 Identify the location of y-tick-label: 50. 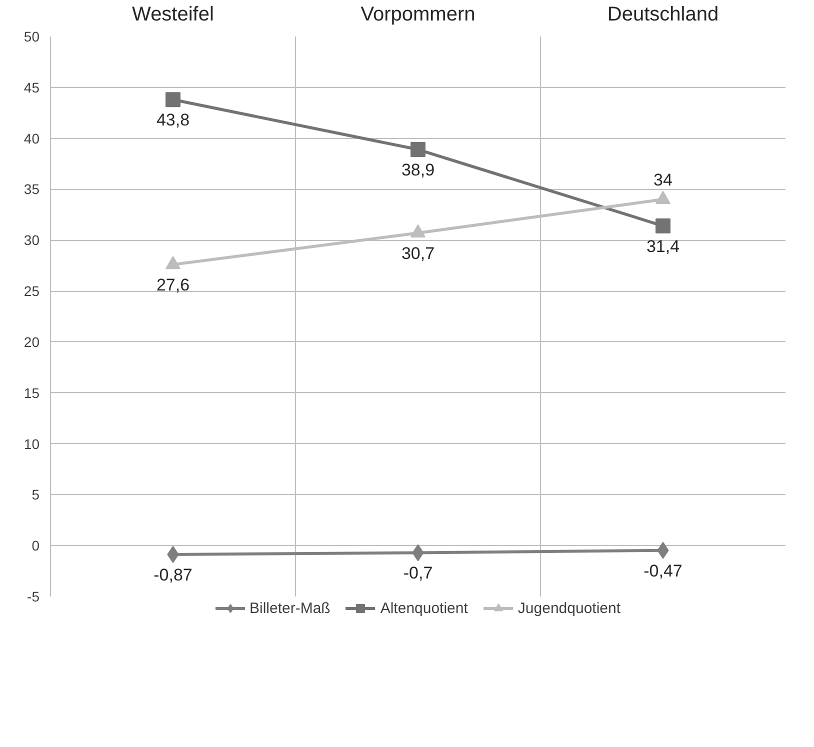
(32, 36).